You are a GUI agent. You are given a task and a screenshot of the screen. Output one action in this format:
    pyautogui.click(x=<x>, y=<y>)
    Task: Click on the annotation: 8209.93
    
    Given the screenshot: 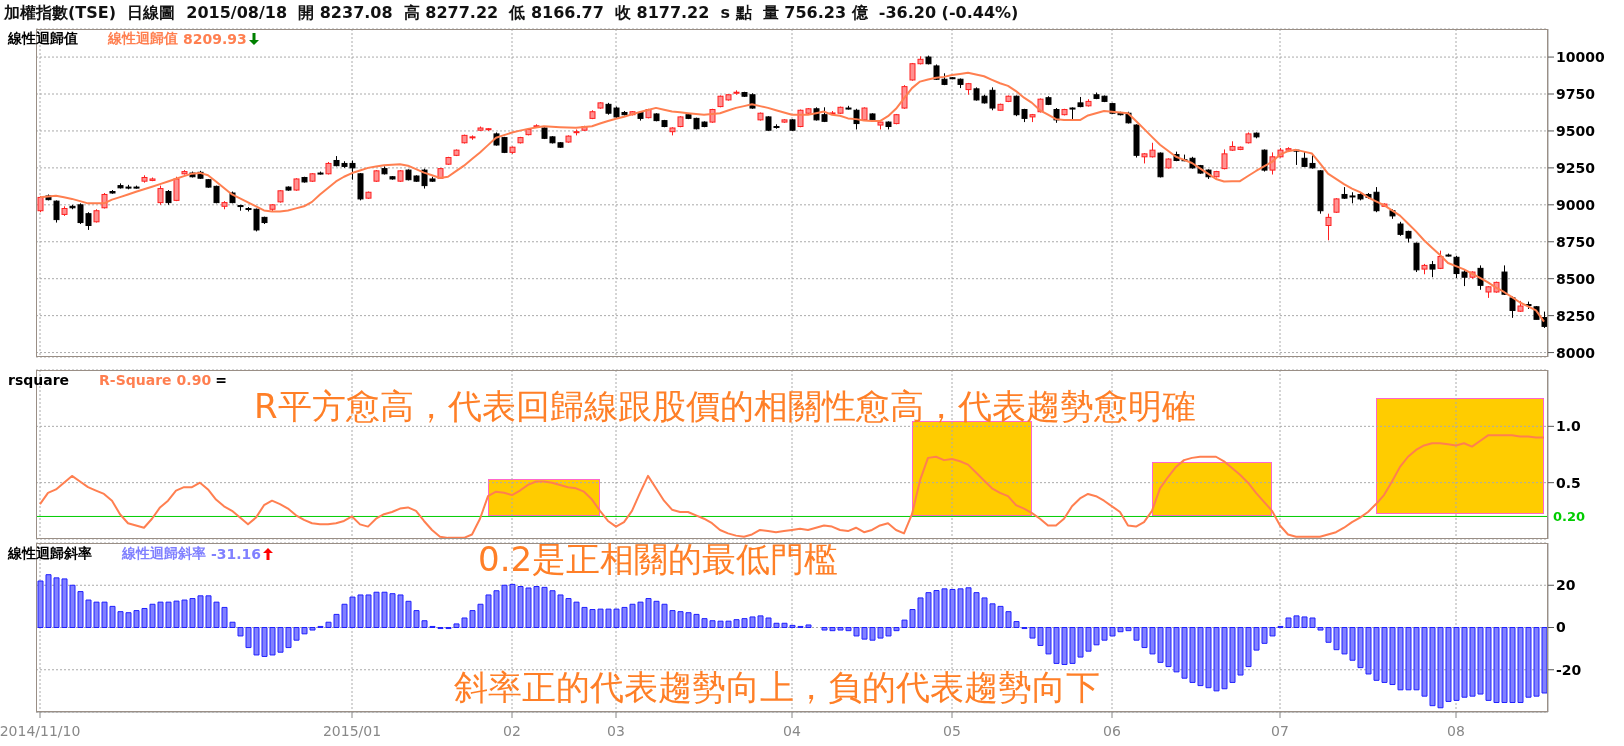 What is the action you would take?
    pyautogui.click(x=215, y=39)
    